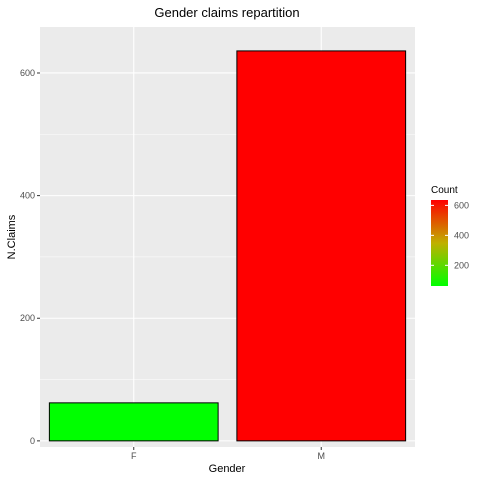 This screenshot has height=485, width=480. Describe the element at coordinates (30, 257) in the screenshot. I see `y-axis: 0 200 400 600` at that location.